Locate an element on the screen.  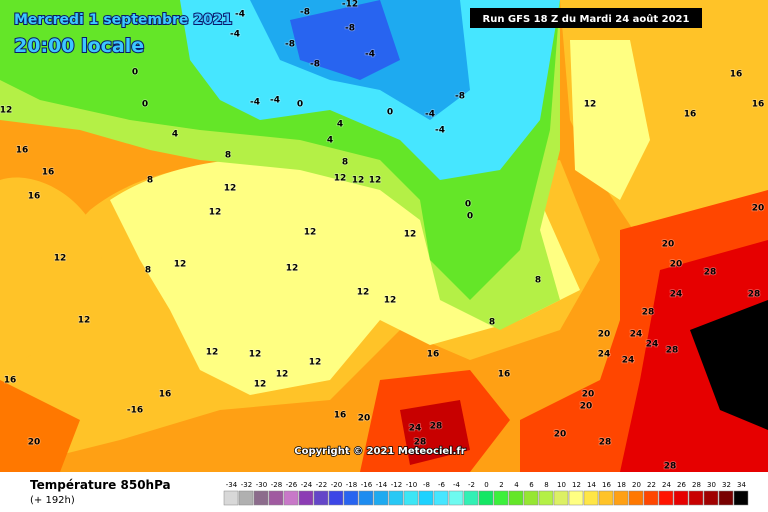
legend-value: 16 is located at coordinates (606, 485).